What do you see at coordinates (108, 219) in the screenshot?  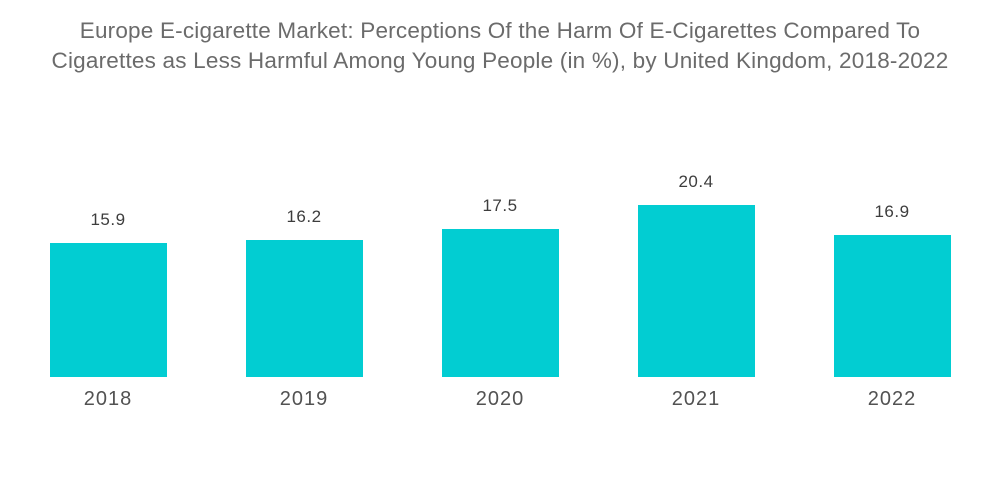 I see `value-label: 15.9` at bounding box center [108, 219].